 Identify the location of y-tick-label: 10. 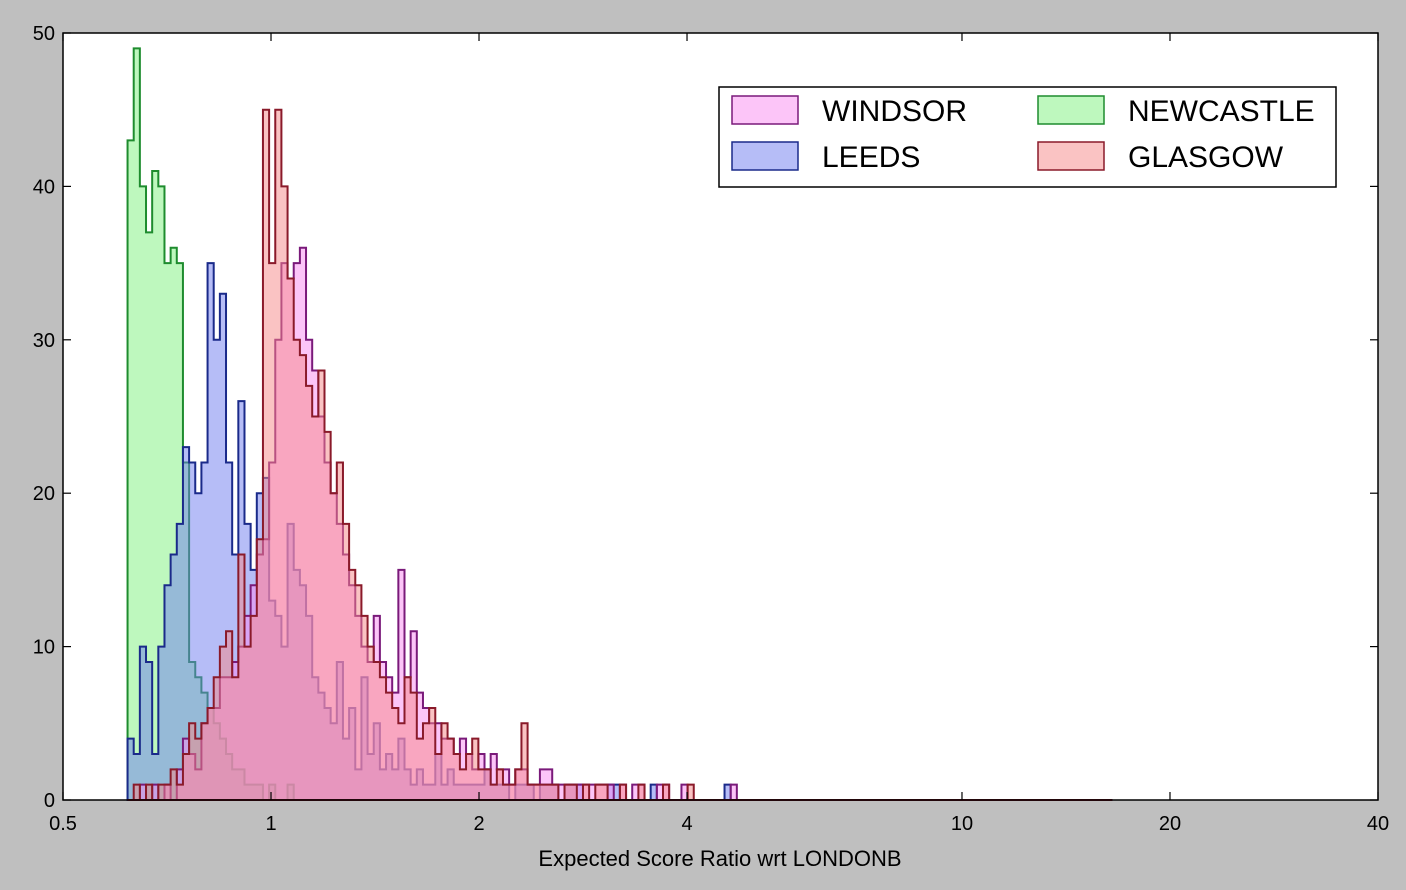
(44, 648).